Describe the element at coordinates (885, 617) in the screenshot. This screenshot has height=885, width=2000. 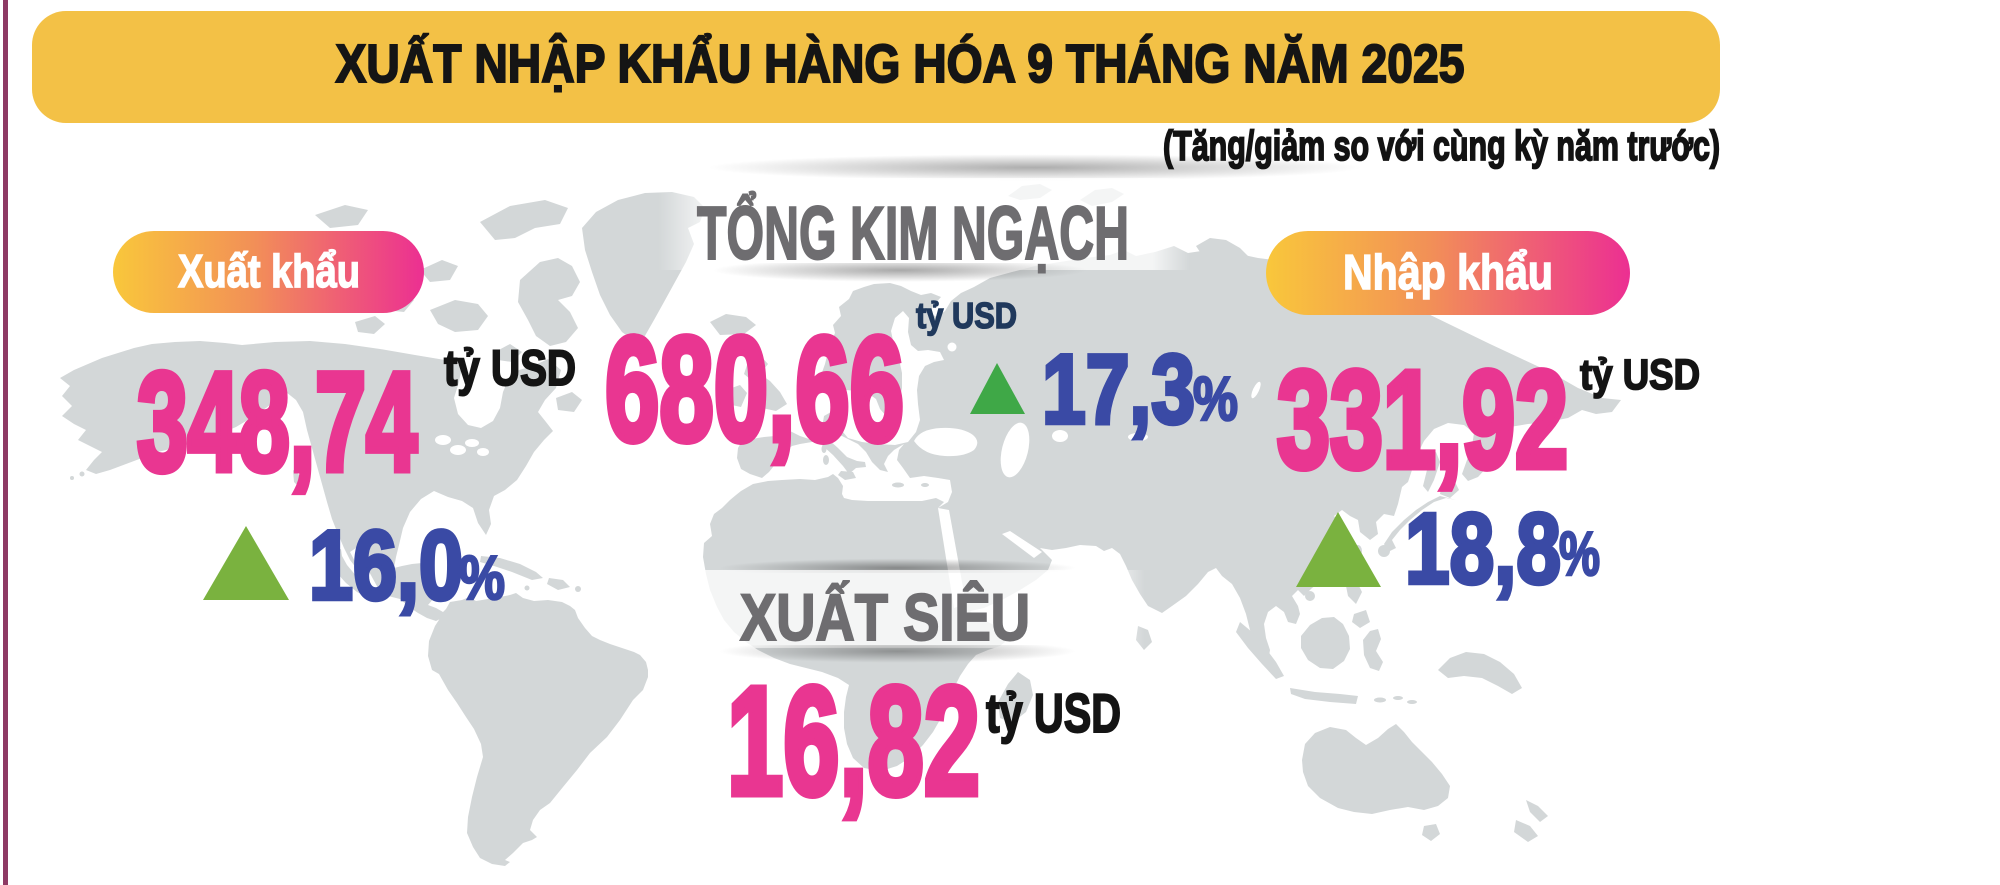
I see `svg-text: XUẤT SIÊU` at that location.